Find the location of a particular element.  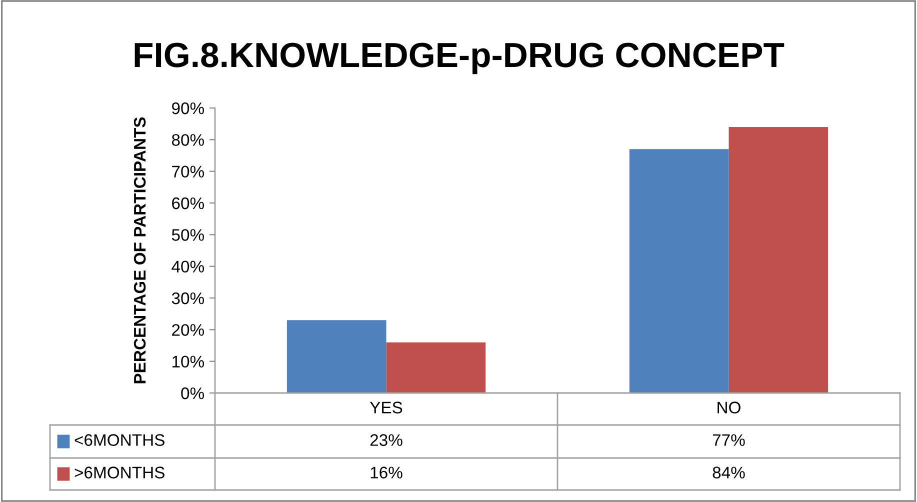

chart-title: FIG.8.KNOWLEDGE-p-DRUG CONCEPT is located at coordinates (459, 58).